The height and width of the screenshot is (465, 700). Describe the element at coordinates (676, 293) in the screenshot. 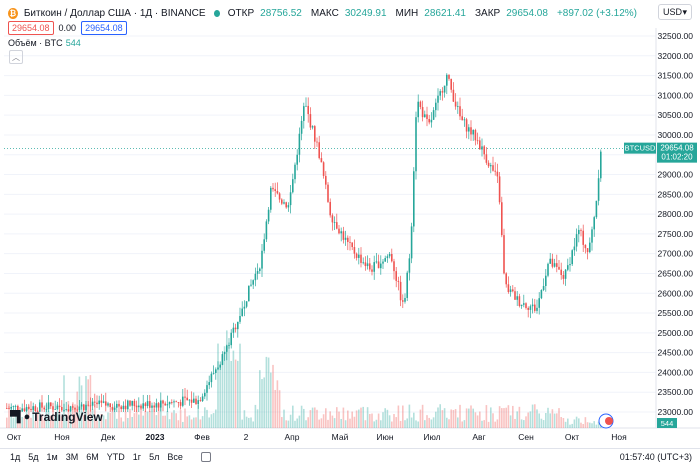

I see `price-tick-label: 26000.00` at that location.